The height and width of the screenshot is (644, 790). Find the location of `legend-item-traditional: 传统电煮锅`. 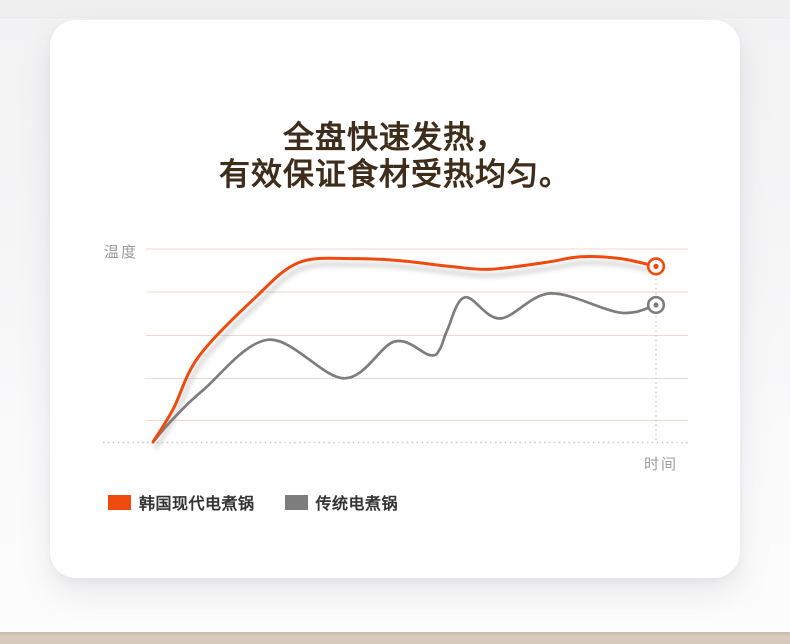

legend-item-traditional: 传统电煮锅 is located at coordinates (341, 502).